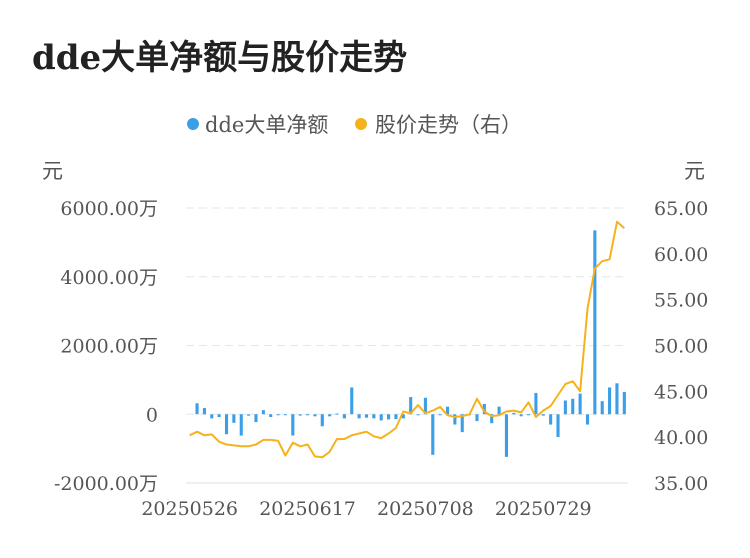  What do you see at coordinates (109, 209) in the screenshot?
I see `left-tick-label: 6000.00万` at bounding box center [109, 209].